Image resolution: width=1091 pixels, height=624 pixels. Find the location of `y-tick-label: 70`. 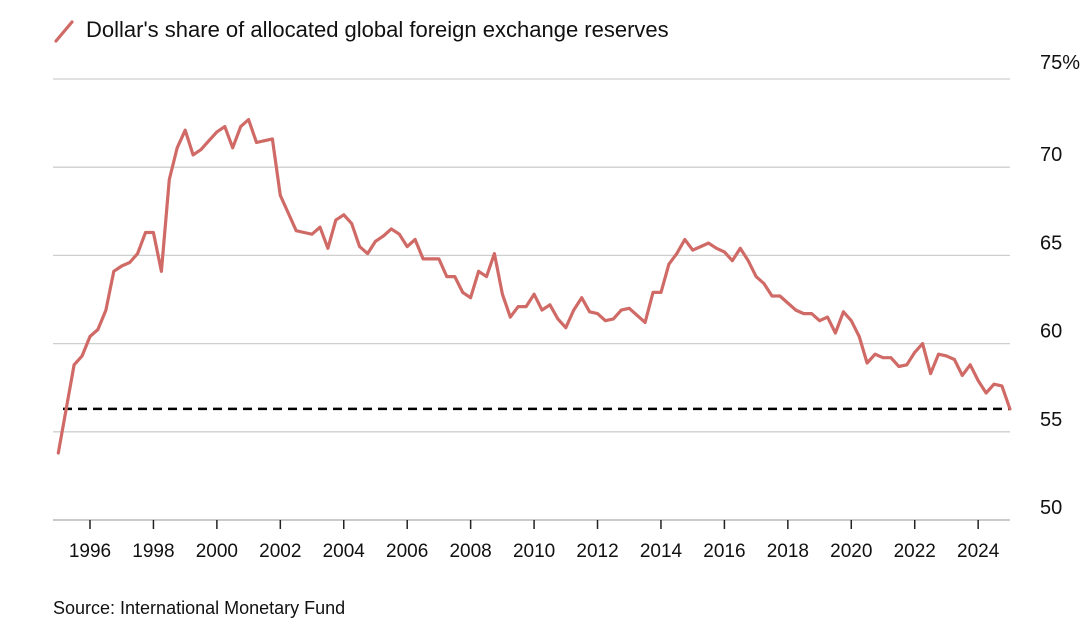

y-tick-label: 70 is located at coordinates (1051, 155).